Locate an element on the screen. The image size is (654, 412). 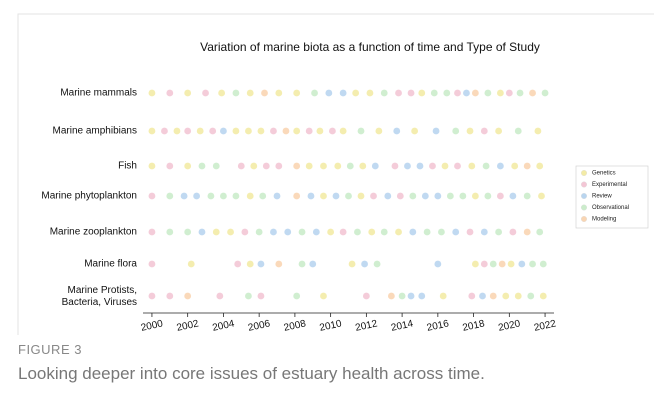
legend-label: Review is located at coordinates (602, 197).